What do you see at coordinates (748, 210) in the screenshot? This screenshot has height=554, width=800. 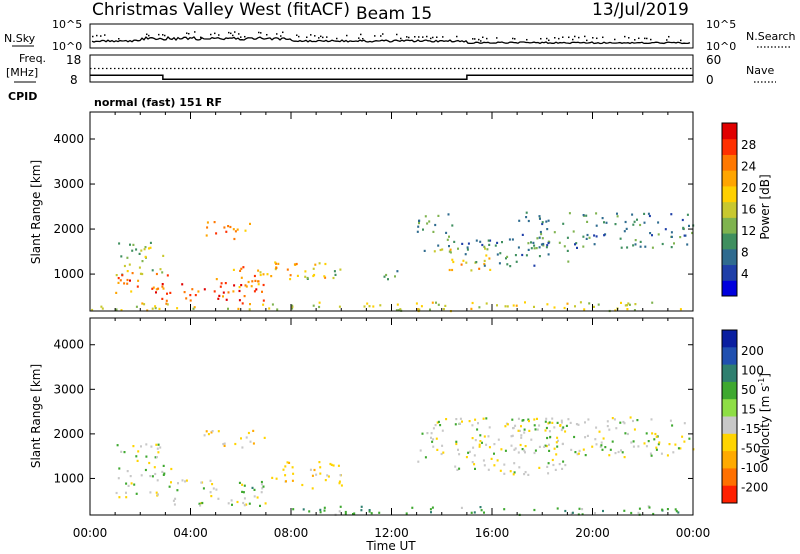 I see `power-colorbar-tick: 16` at bounding box center [748, 210].